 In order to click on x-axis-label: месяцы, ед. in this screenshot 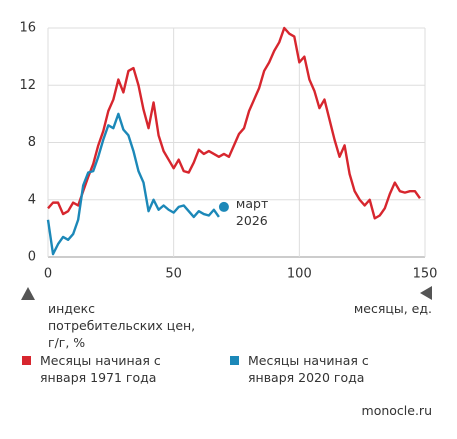, I will do `click(392, 308)`.